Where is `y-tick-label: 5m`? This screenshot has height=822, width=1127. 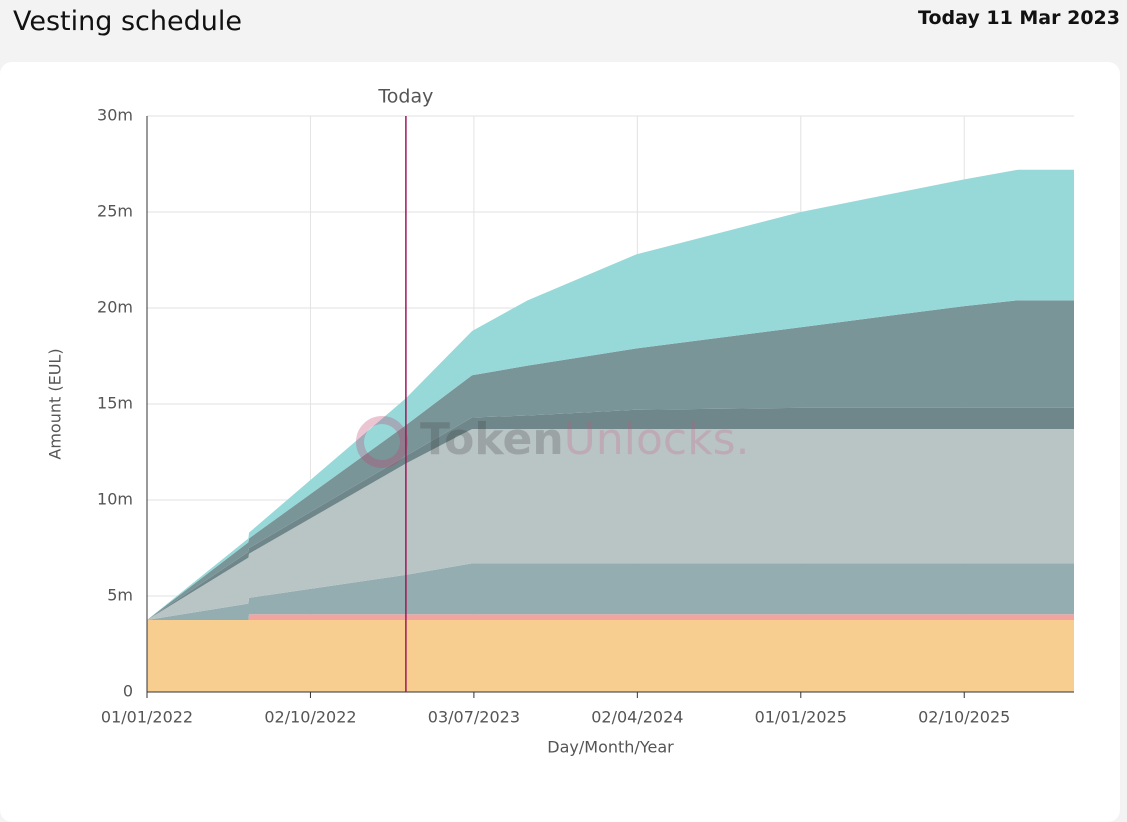 y-tick-label: 5m is located at coordinates (120, 595).